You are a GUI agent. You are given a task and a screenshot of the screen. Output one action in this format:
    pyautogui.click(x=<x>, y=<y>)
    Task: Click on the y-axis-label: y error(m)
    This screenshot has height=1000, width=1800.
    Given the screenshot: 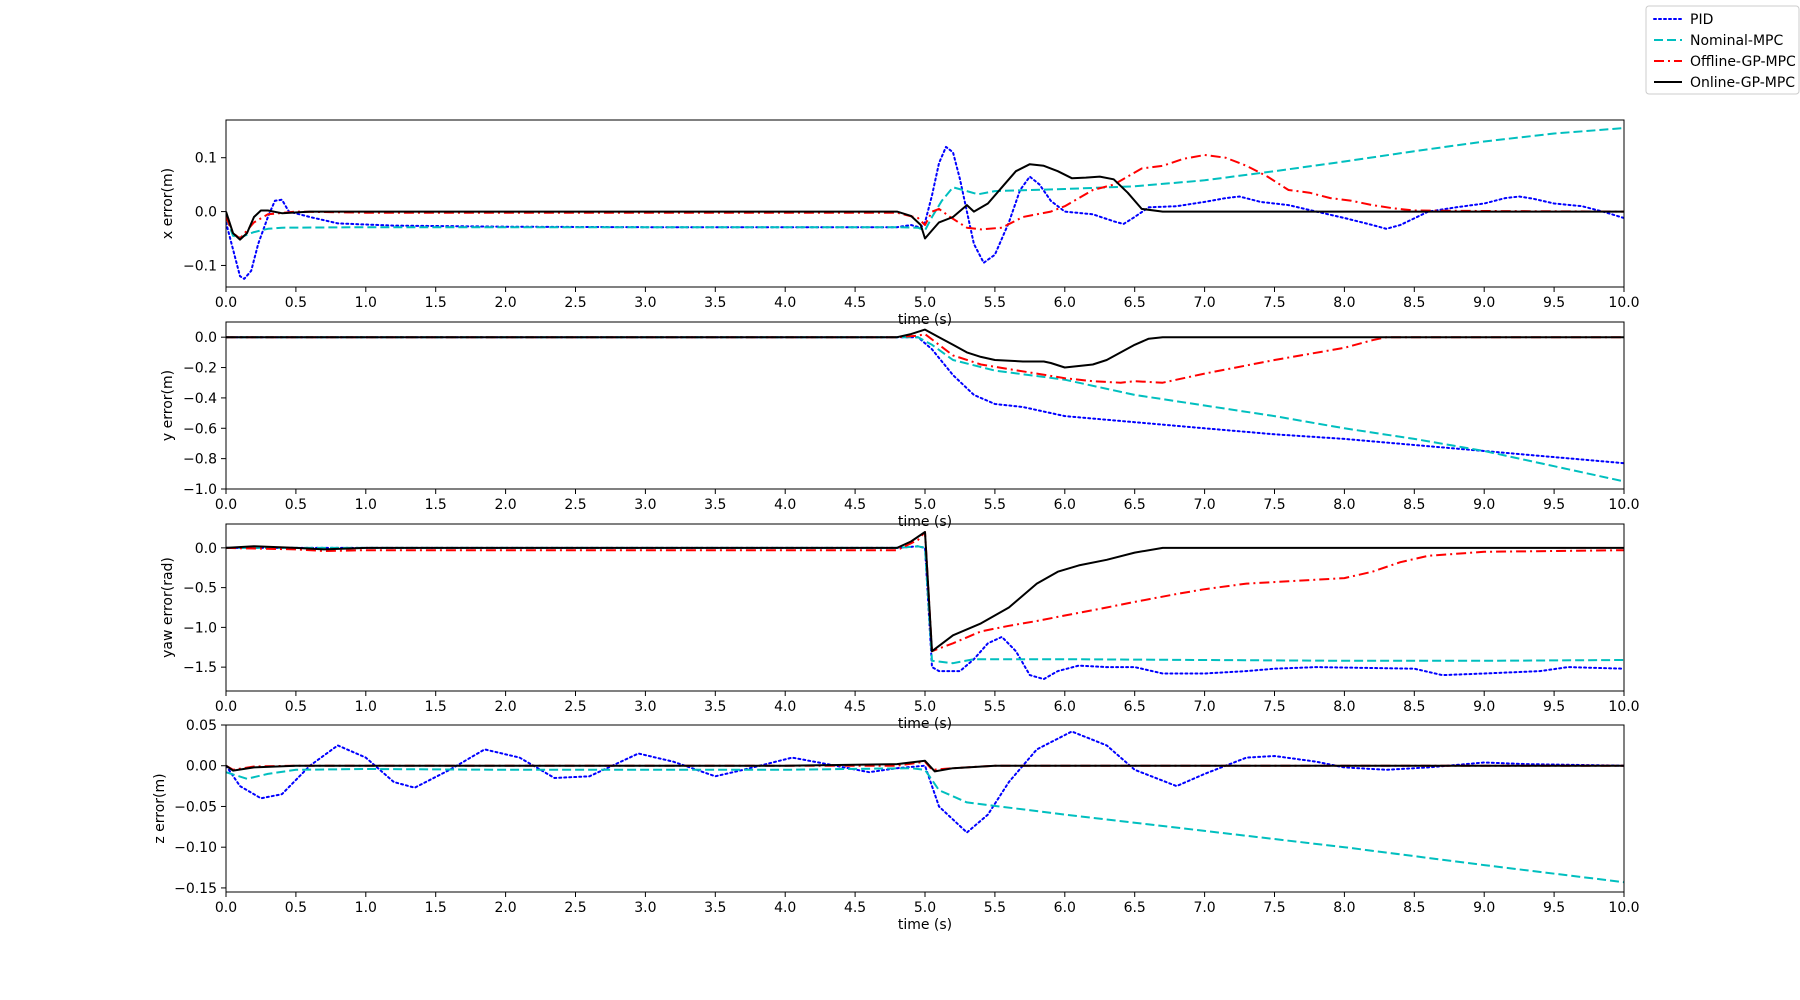 What is the action you would take?
    pyautogui.click(x=168, y=405)
    